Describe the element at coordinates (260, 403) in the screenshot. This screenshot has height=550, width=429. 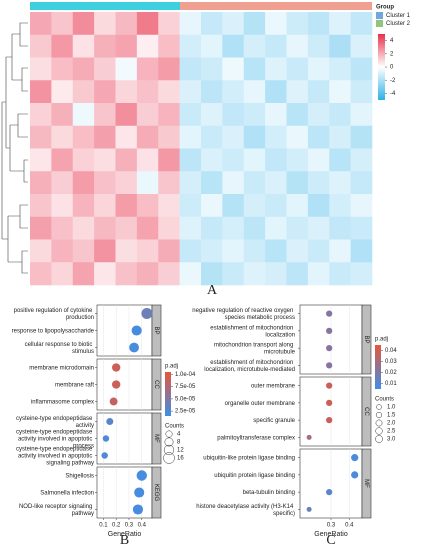
I see `term-label: organelle outer membrane` at that location.